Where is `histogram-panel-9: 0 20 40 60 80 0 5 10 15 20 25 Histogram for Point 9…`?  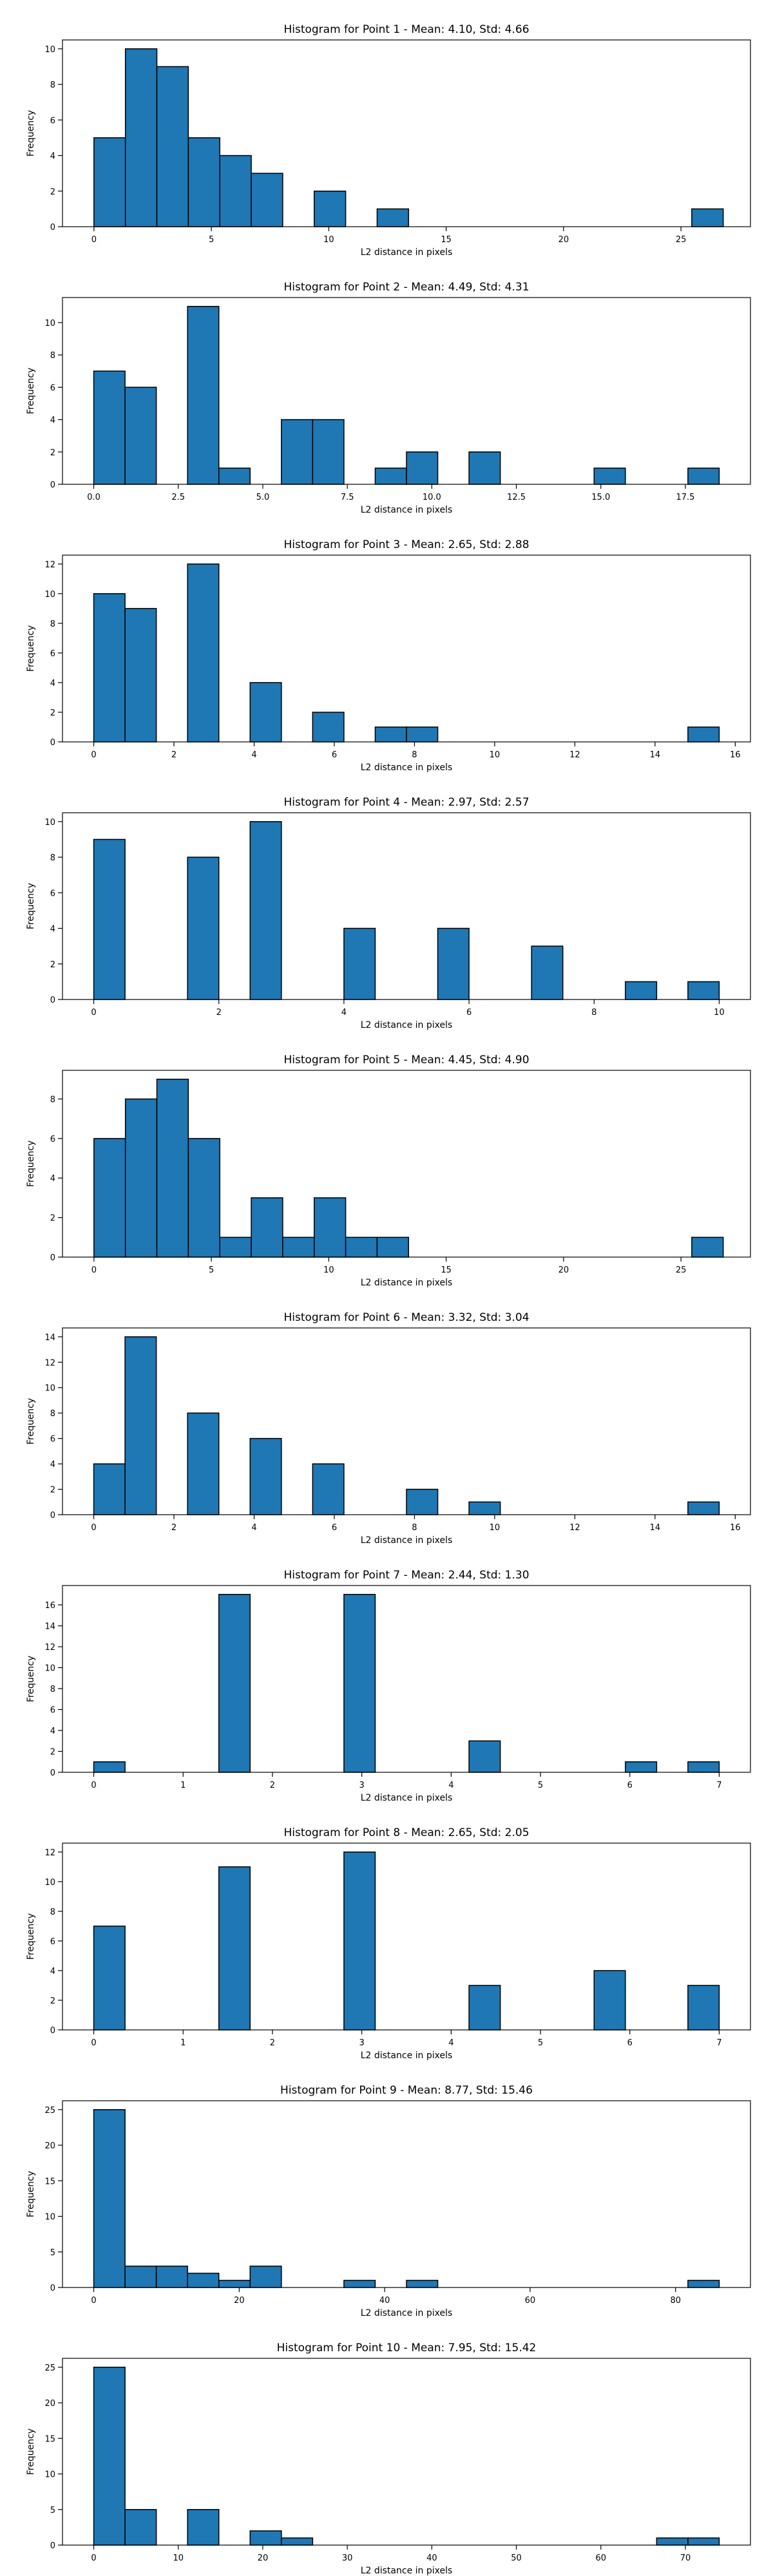
histogram-panel-9: 0 20 40 60 80 0 5 10 15 20 25 Histogram for Point 9… is located at coordinates (388, 2201).